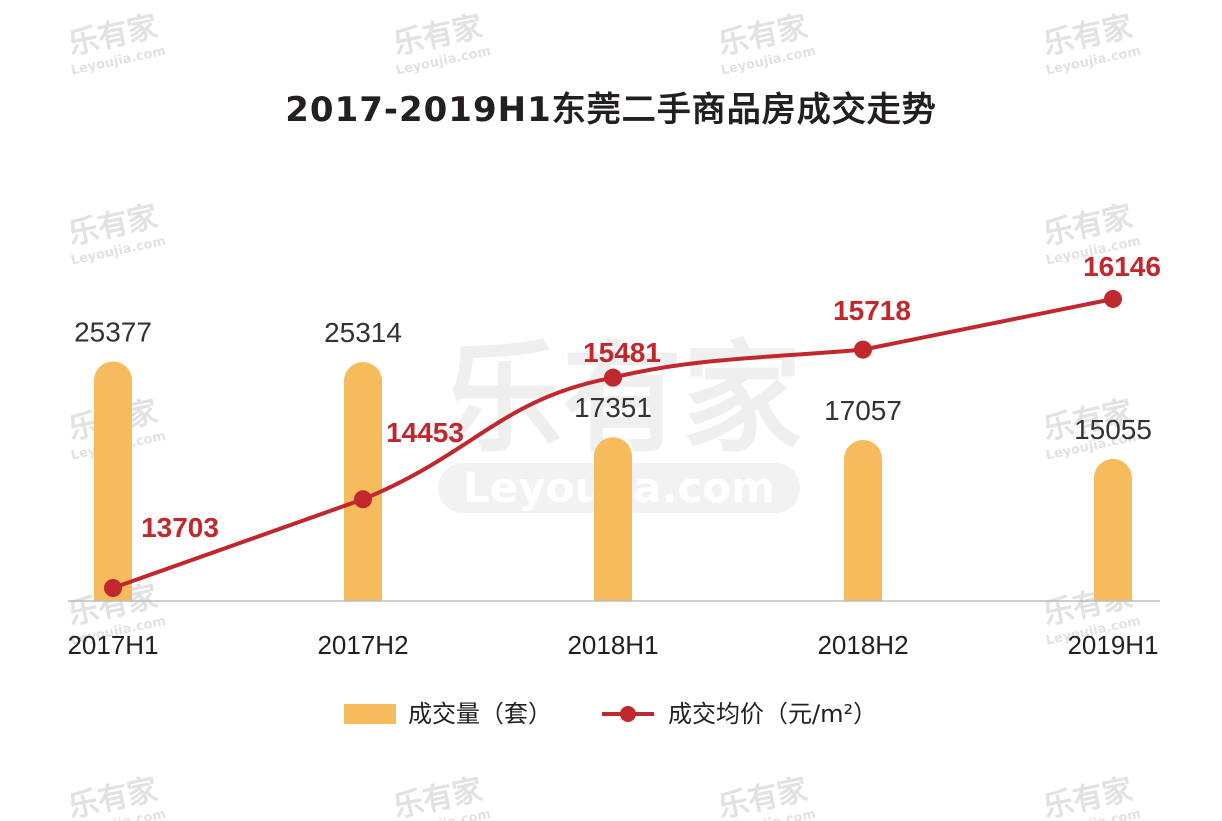 Image resolution: width=1222 pixels, height=821 pixels. What do you see at coordinates (611, 110) in the screenshot?
I see `chart-title: 2017-2019H1东莞二手商品房成交走势` at bounding box center [611, 110].